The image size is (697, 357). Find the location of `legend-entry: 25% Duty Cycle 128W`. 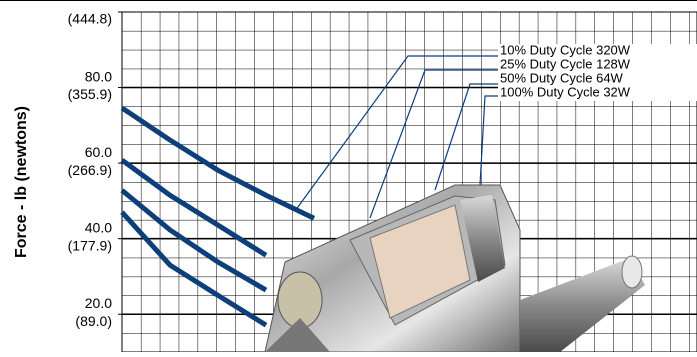

legend-entry: 25% Duty Cycle 128W is located at coordinates (565, 63).